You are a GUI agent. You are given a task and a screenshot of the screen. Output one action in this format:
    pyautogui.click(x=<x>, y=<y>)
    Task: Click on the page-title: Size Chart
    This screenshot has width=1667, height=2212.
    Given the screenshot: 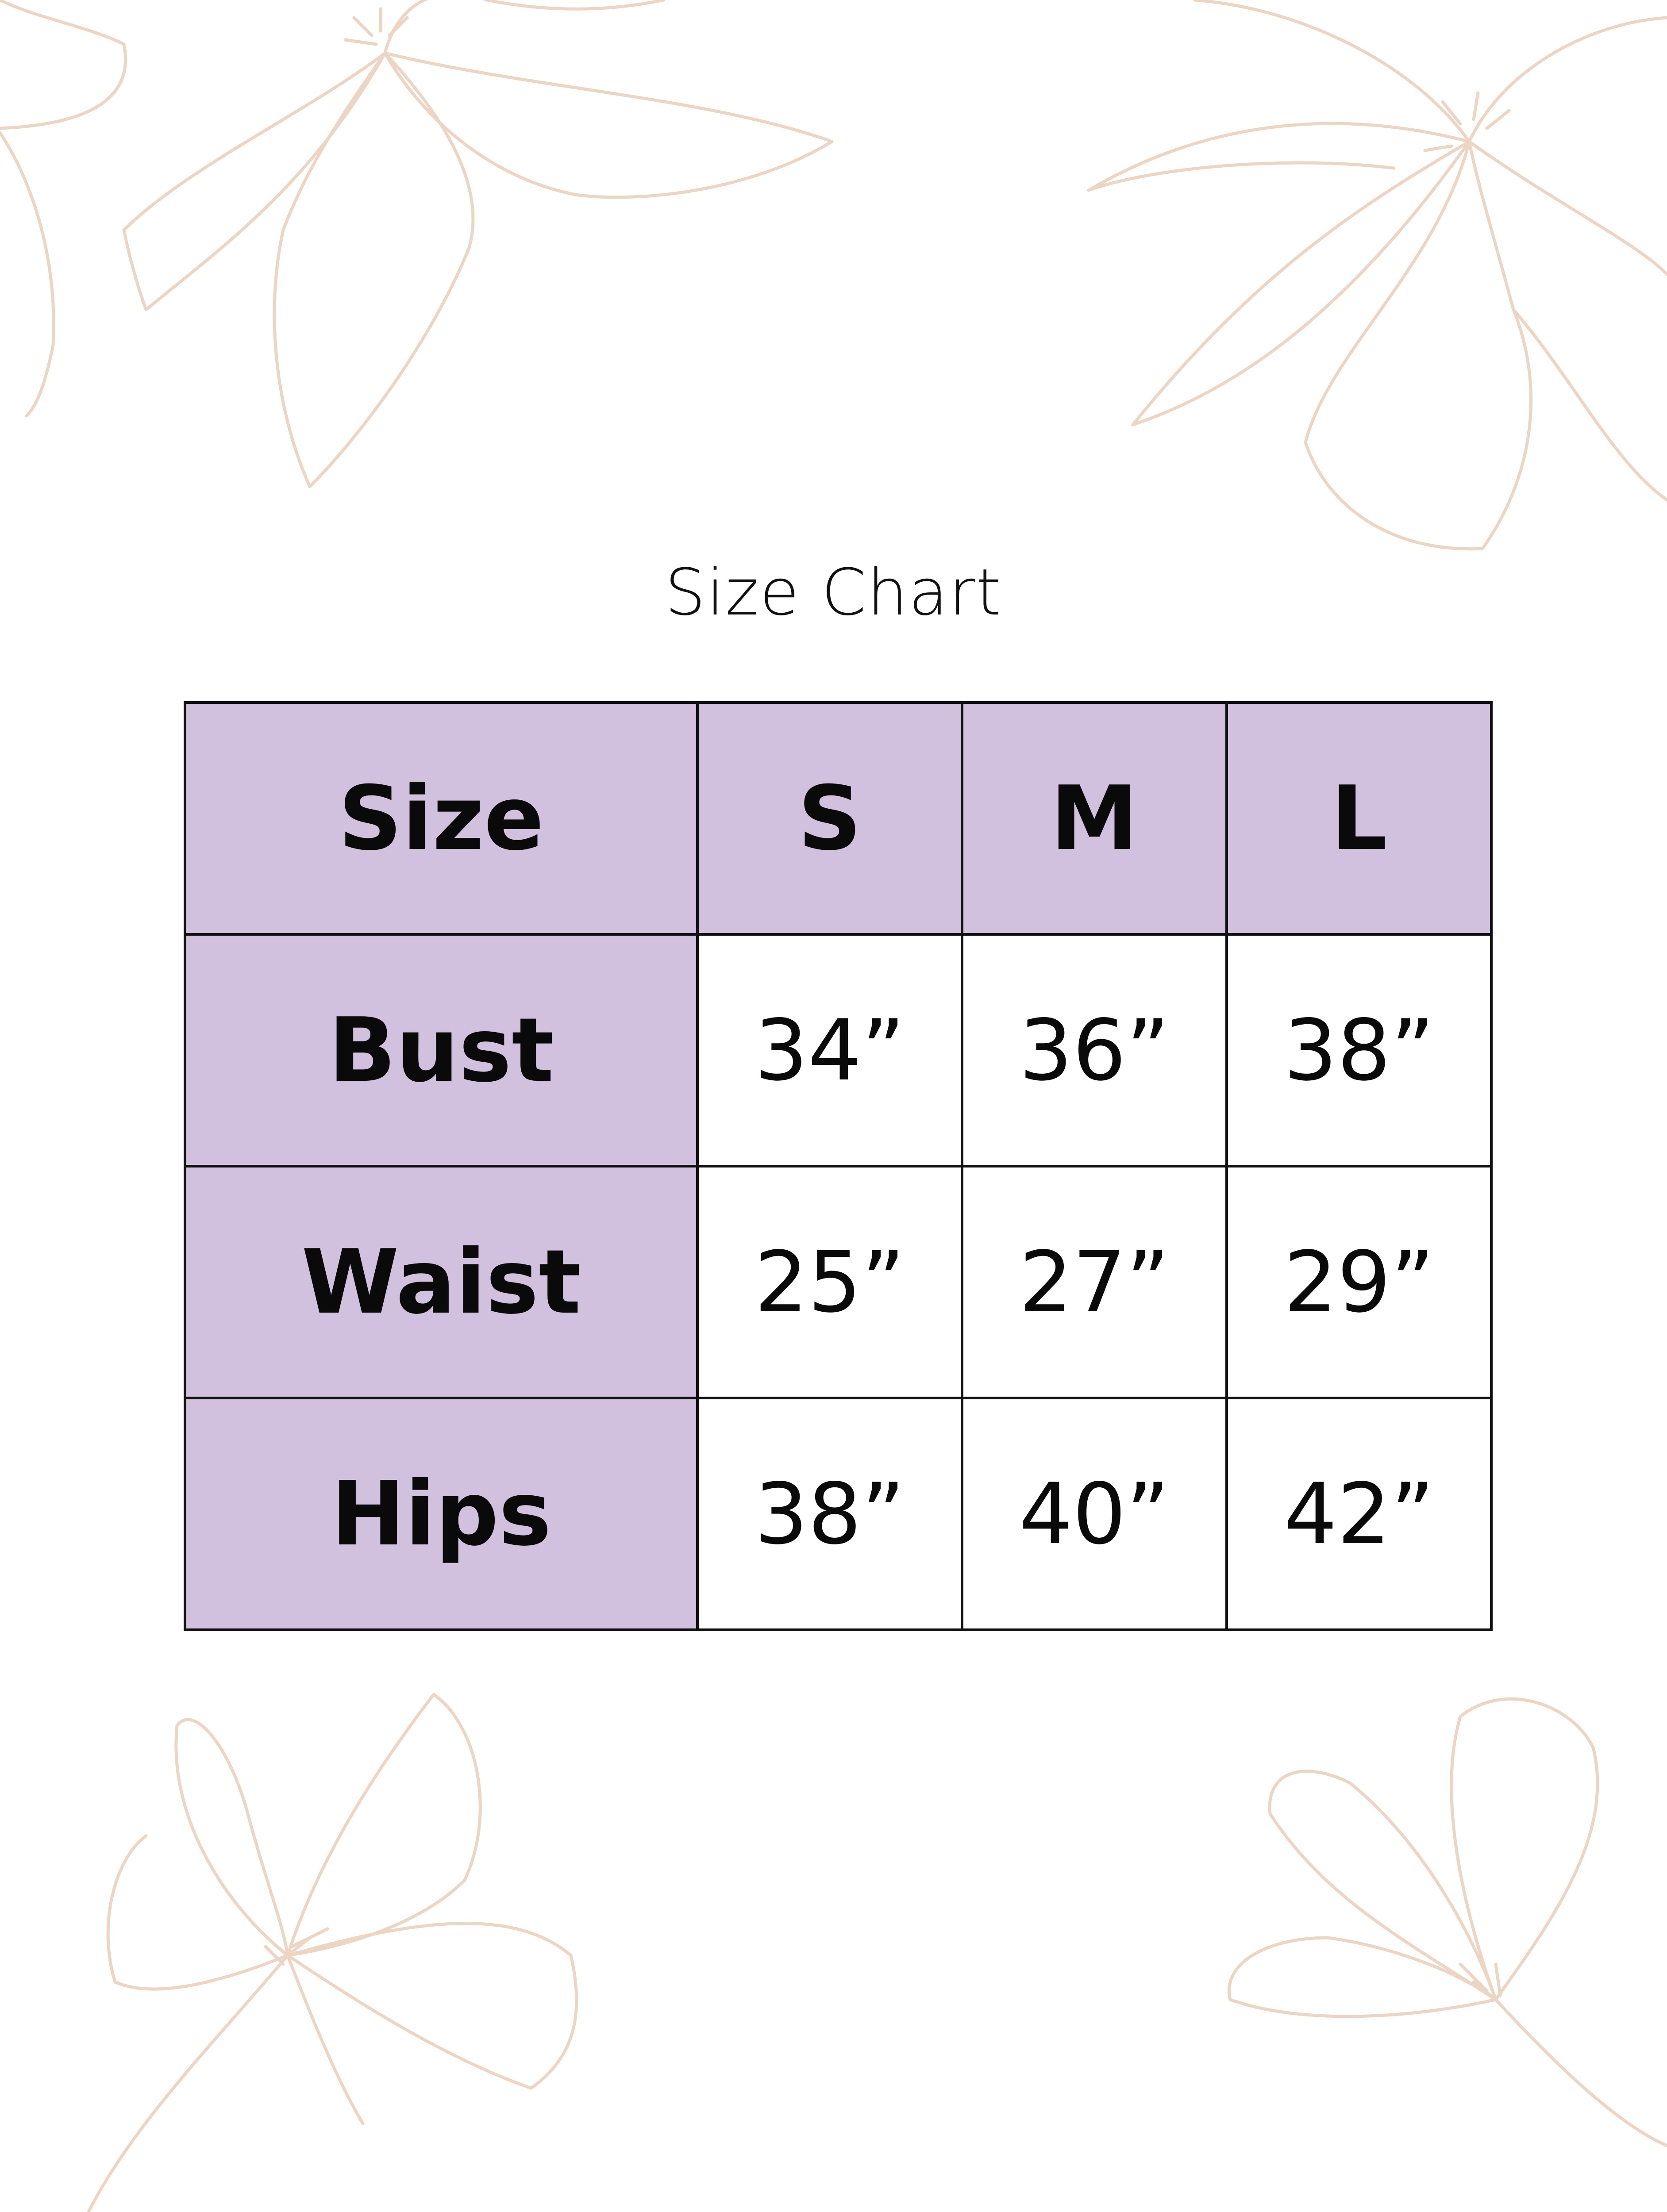 What is the action you would take?
    pyautogui.click(x=833, y=593)
    